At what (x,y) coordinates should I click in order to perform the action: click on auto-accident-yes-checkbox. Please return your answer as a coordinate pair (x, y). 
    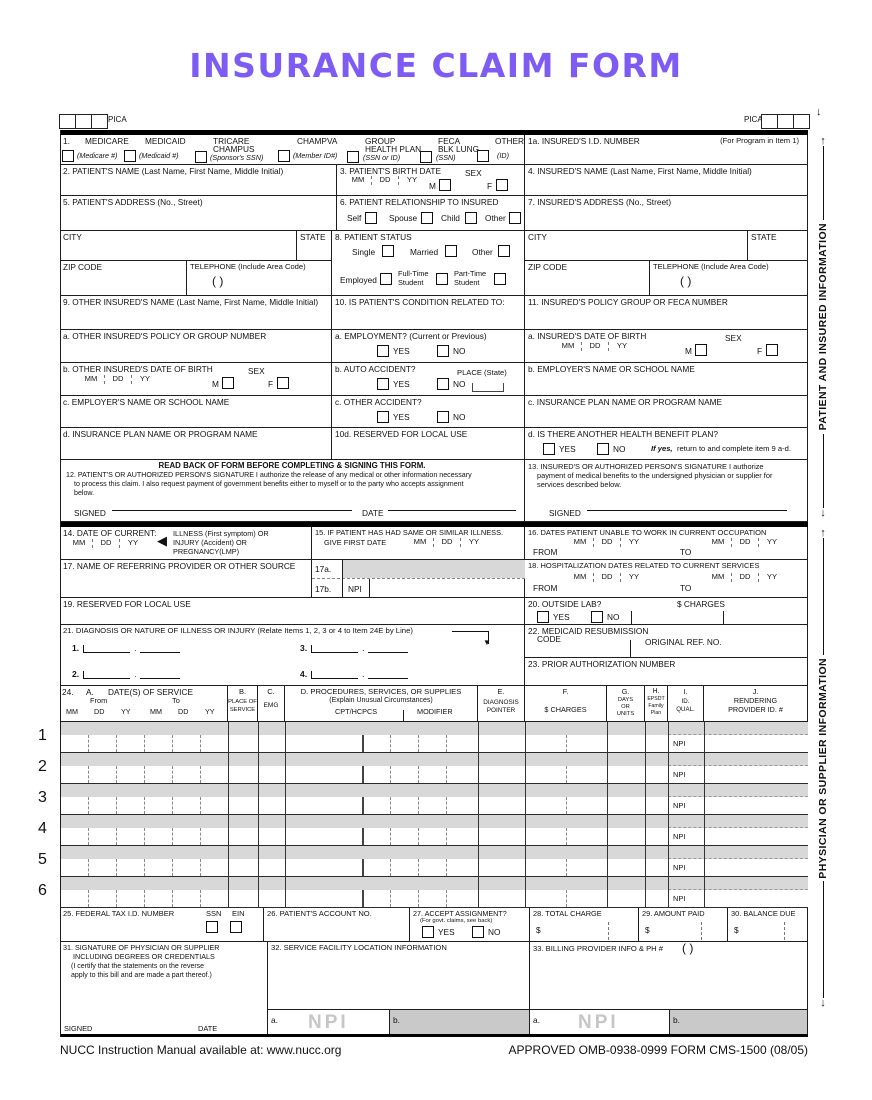
    Looking at the image, I should click on (383, 384).